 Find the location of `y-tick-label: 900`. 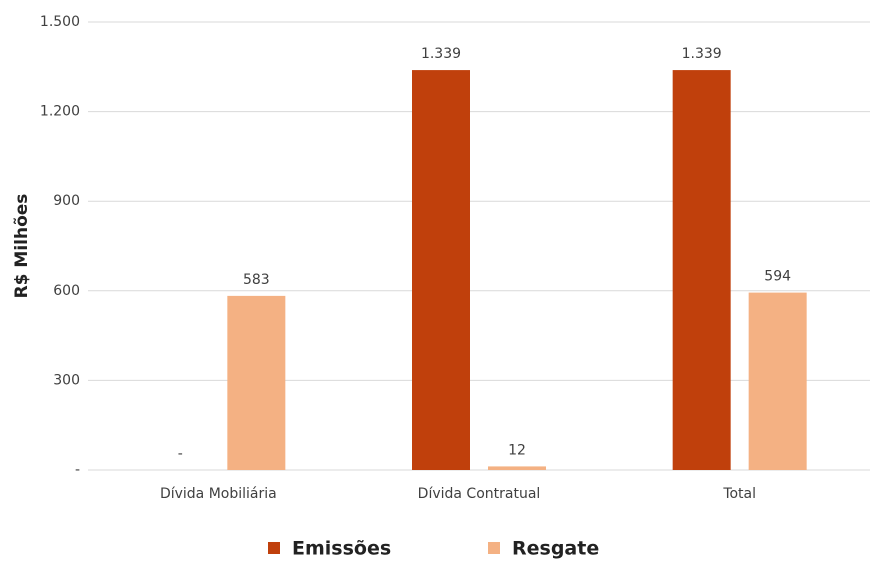

y-tick-label: 900 is located at coordinates (66, 201).